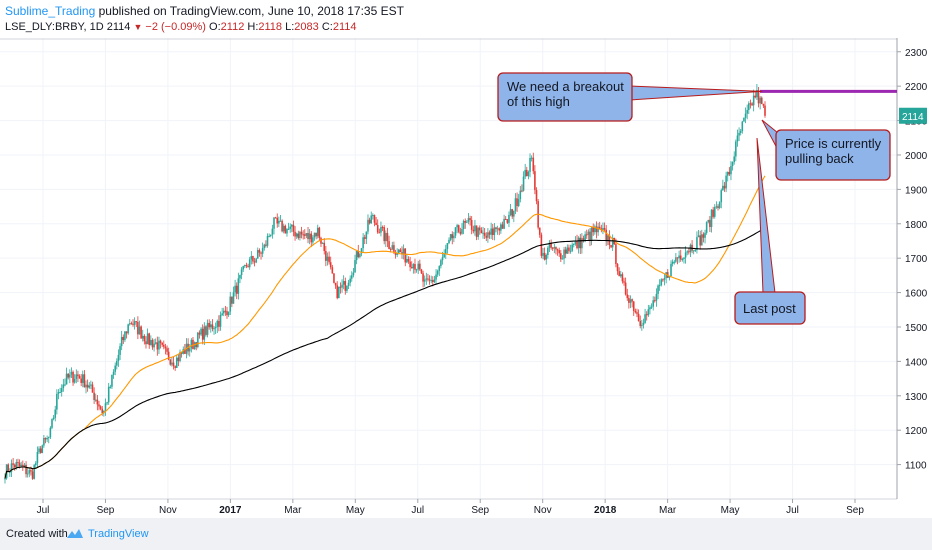 This screenshot has width=932, height=550. Describe the element at coordinates (916, 362) in the screenshot. I see `price-tick-label: 1400` at that location.